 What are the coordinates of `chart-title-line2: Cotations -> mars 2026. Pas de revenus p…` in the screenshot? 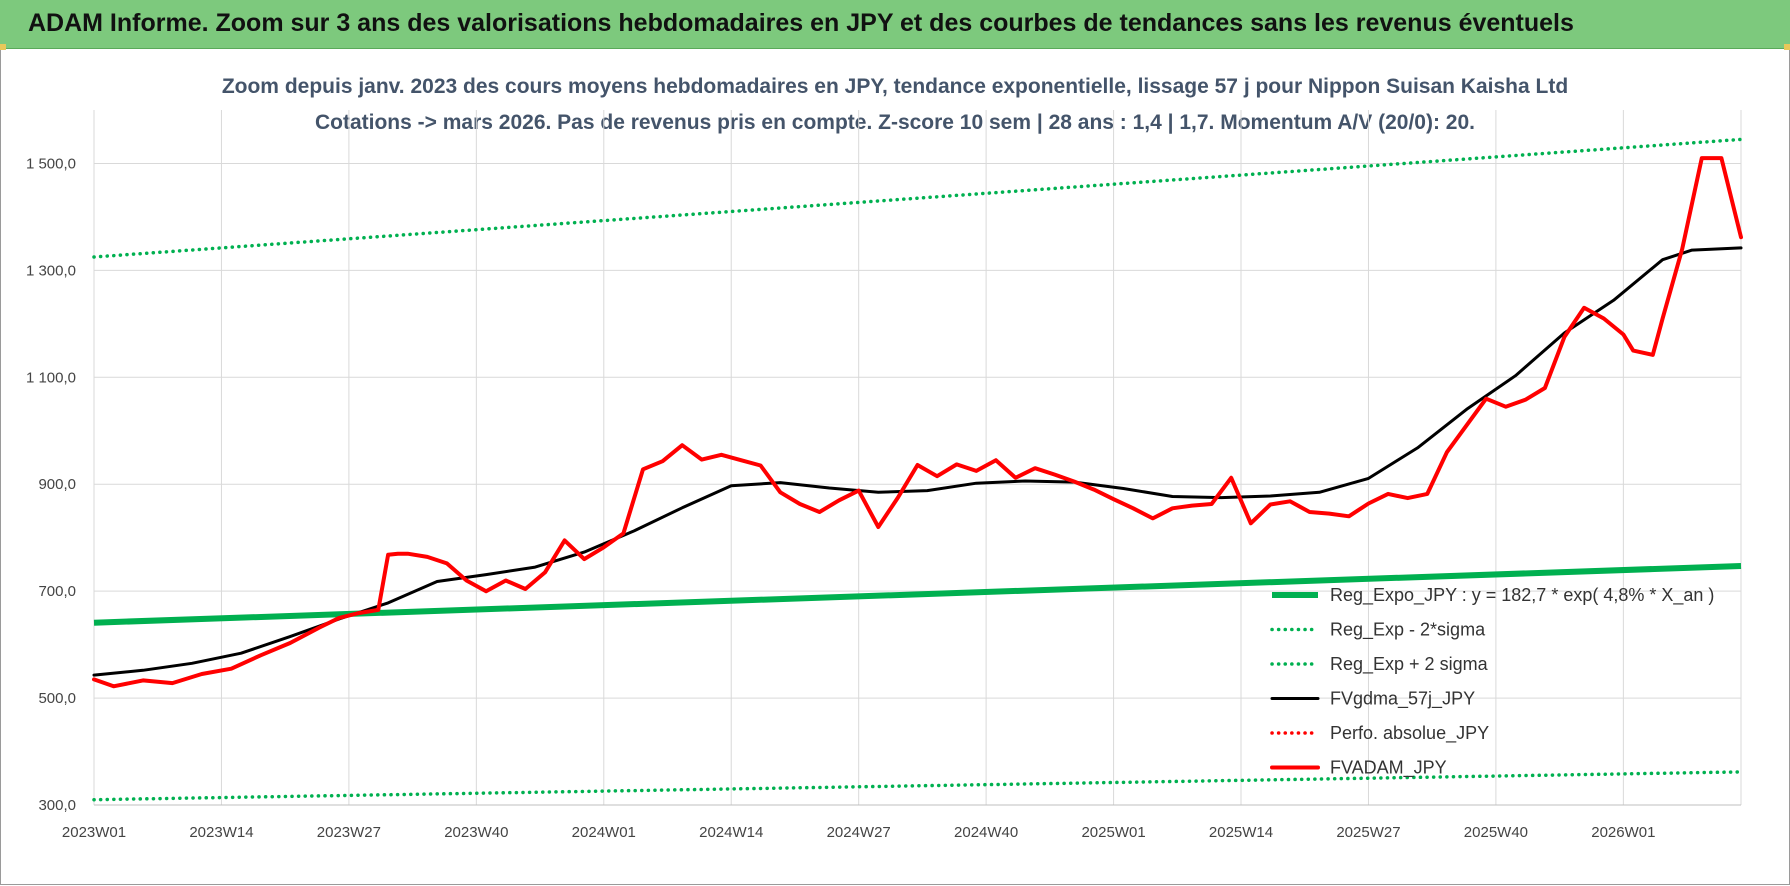 It's located at (895, 122).